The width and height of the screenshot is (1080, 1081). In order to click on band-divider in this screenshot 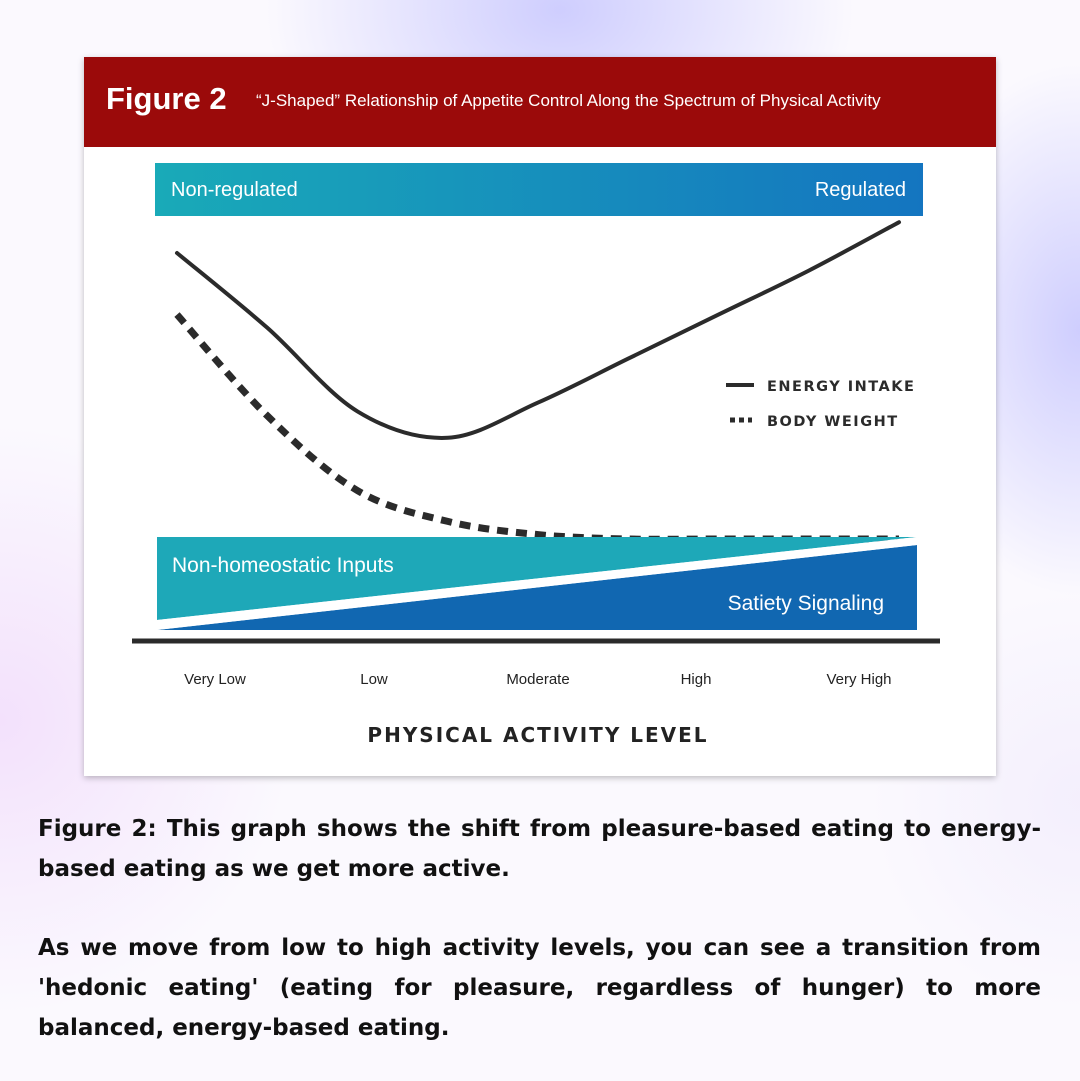, I will do `click(537, 583)`.